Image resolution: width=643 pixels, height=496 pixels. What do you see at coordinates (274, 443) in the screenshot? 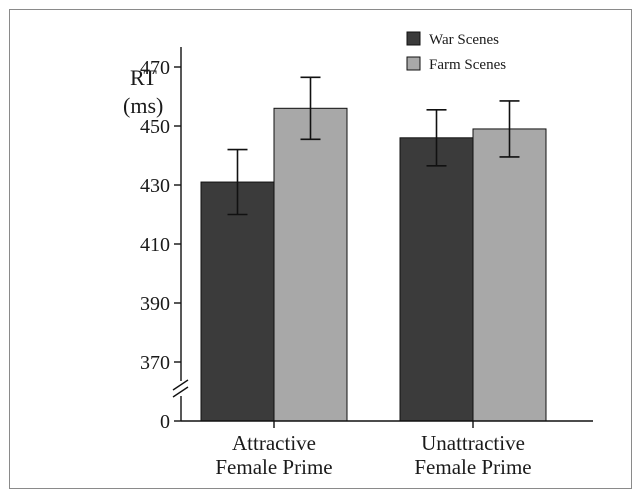
I see `x-category-label-attractive-line1: Attractive` at bounding box center [274, 443].